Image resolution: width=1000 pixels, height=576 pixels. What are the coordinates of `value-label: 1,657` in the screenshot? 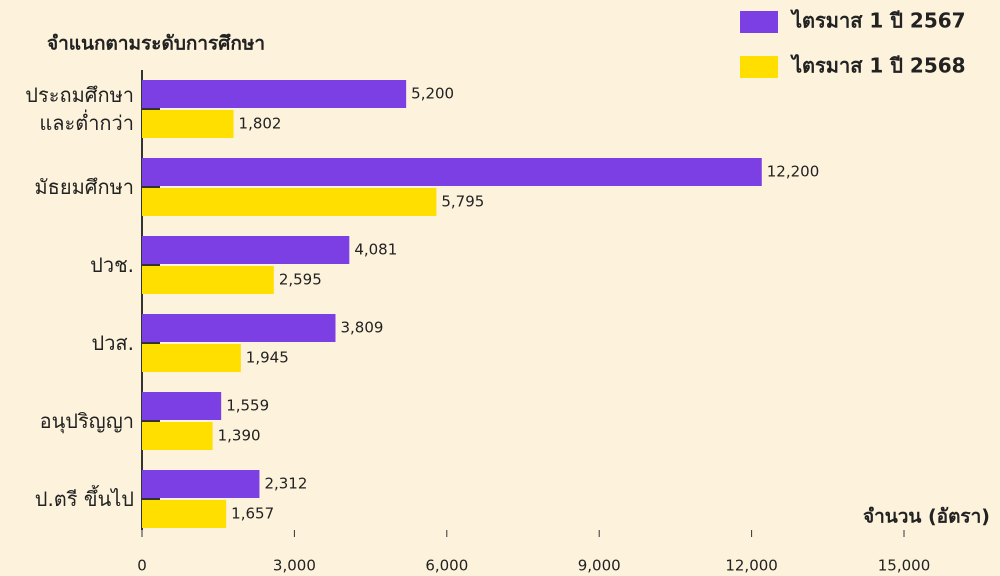 It's located at (252, 514).